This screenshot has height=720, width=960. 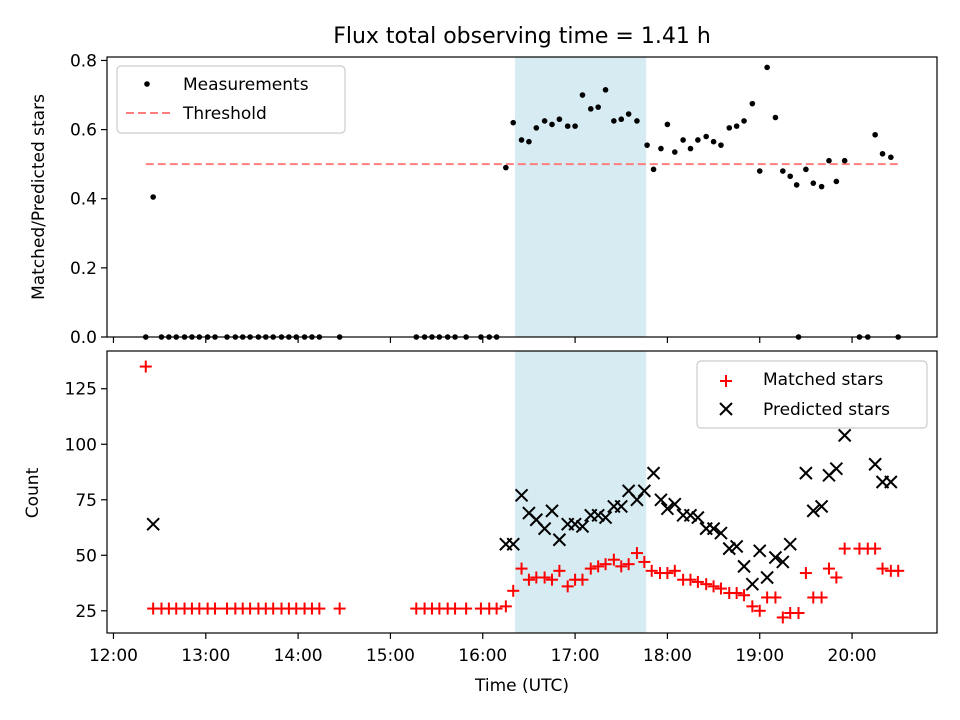 What do you see at coordinates (83, 61) in the screenshot?
I see `y-tick-label: 0.8` at bounding box center [83, 61].